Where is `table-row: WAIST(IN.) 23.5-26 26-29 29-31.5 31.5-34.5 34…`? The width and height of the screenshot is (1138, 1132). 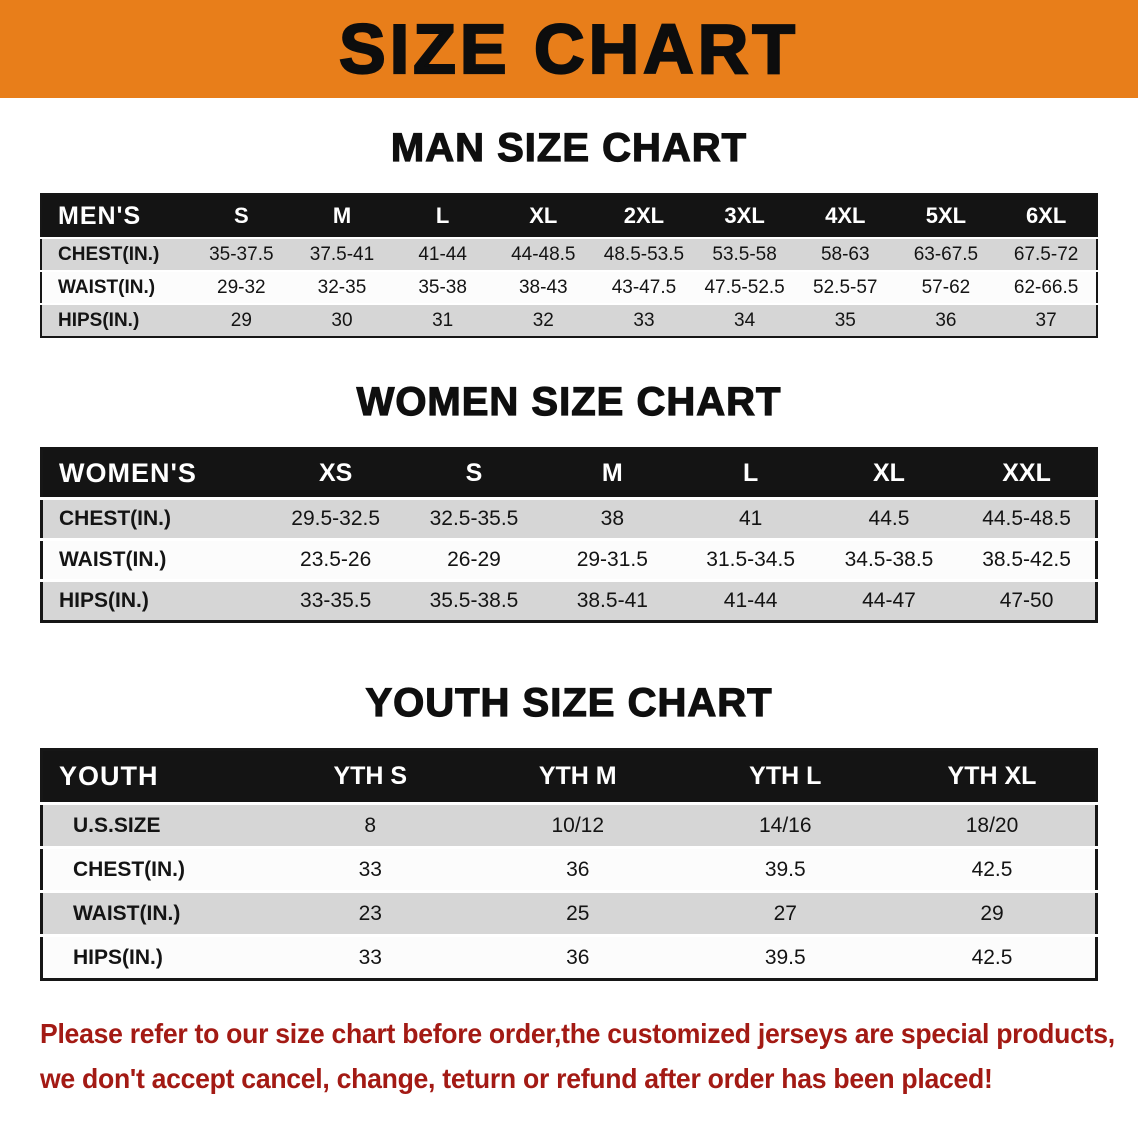
table-row: WAIST(IN.) 23.5-26 26-29 29-31.5 31.5-34.5 34… is located at coordinates (569, 560).